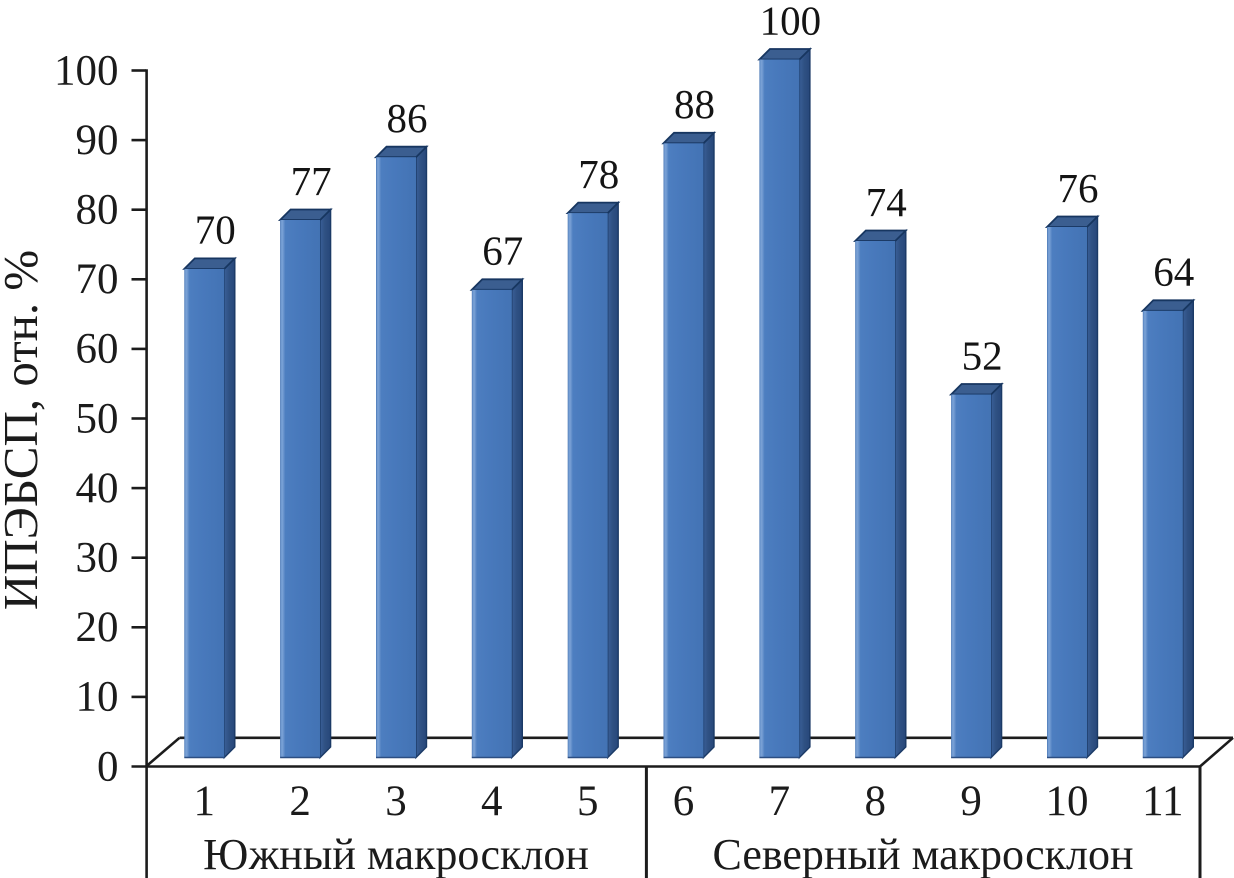  I want to click on svg-text: 30, so click(97, 558).